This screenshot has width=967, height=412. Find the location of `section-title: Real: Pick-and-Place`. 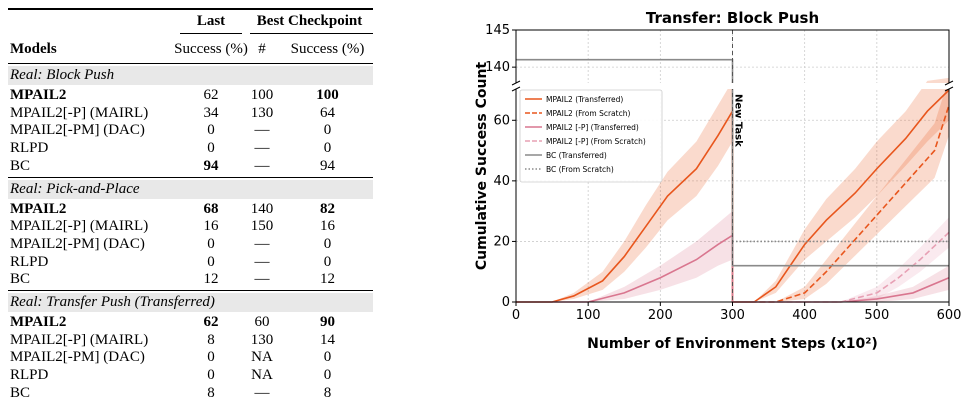

section-title: Real: Pick-and-Place is located at coordinates (75, 188).